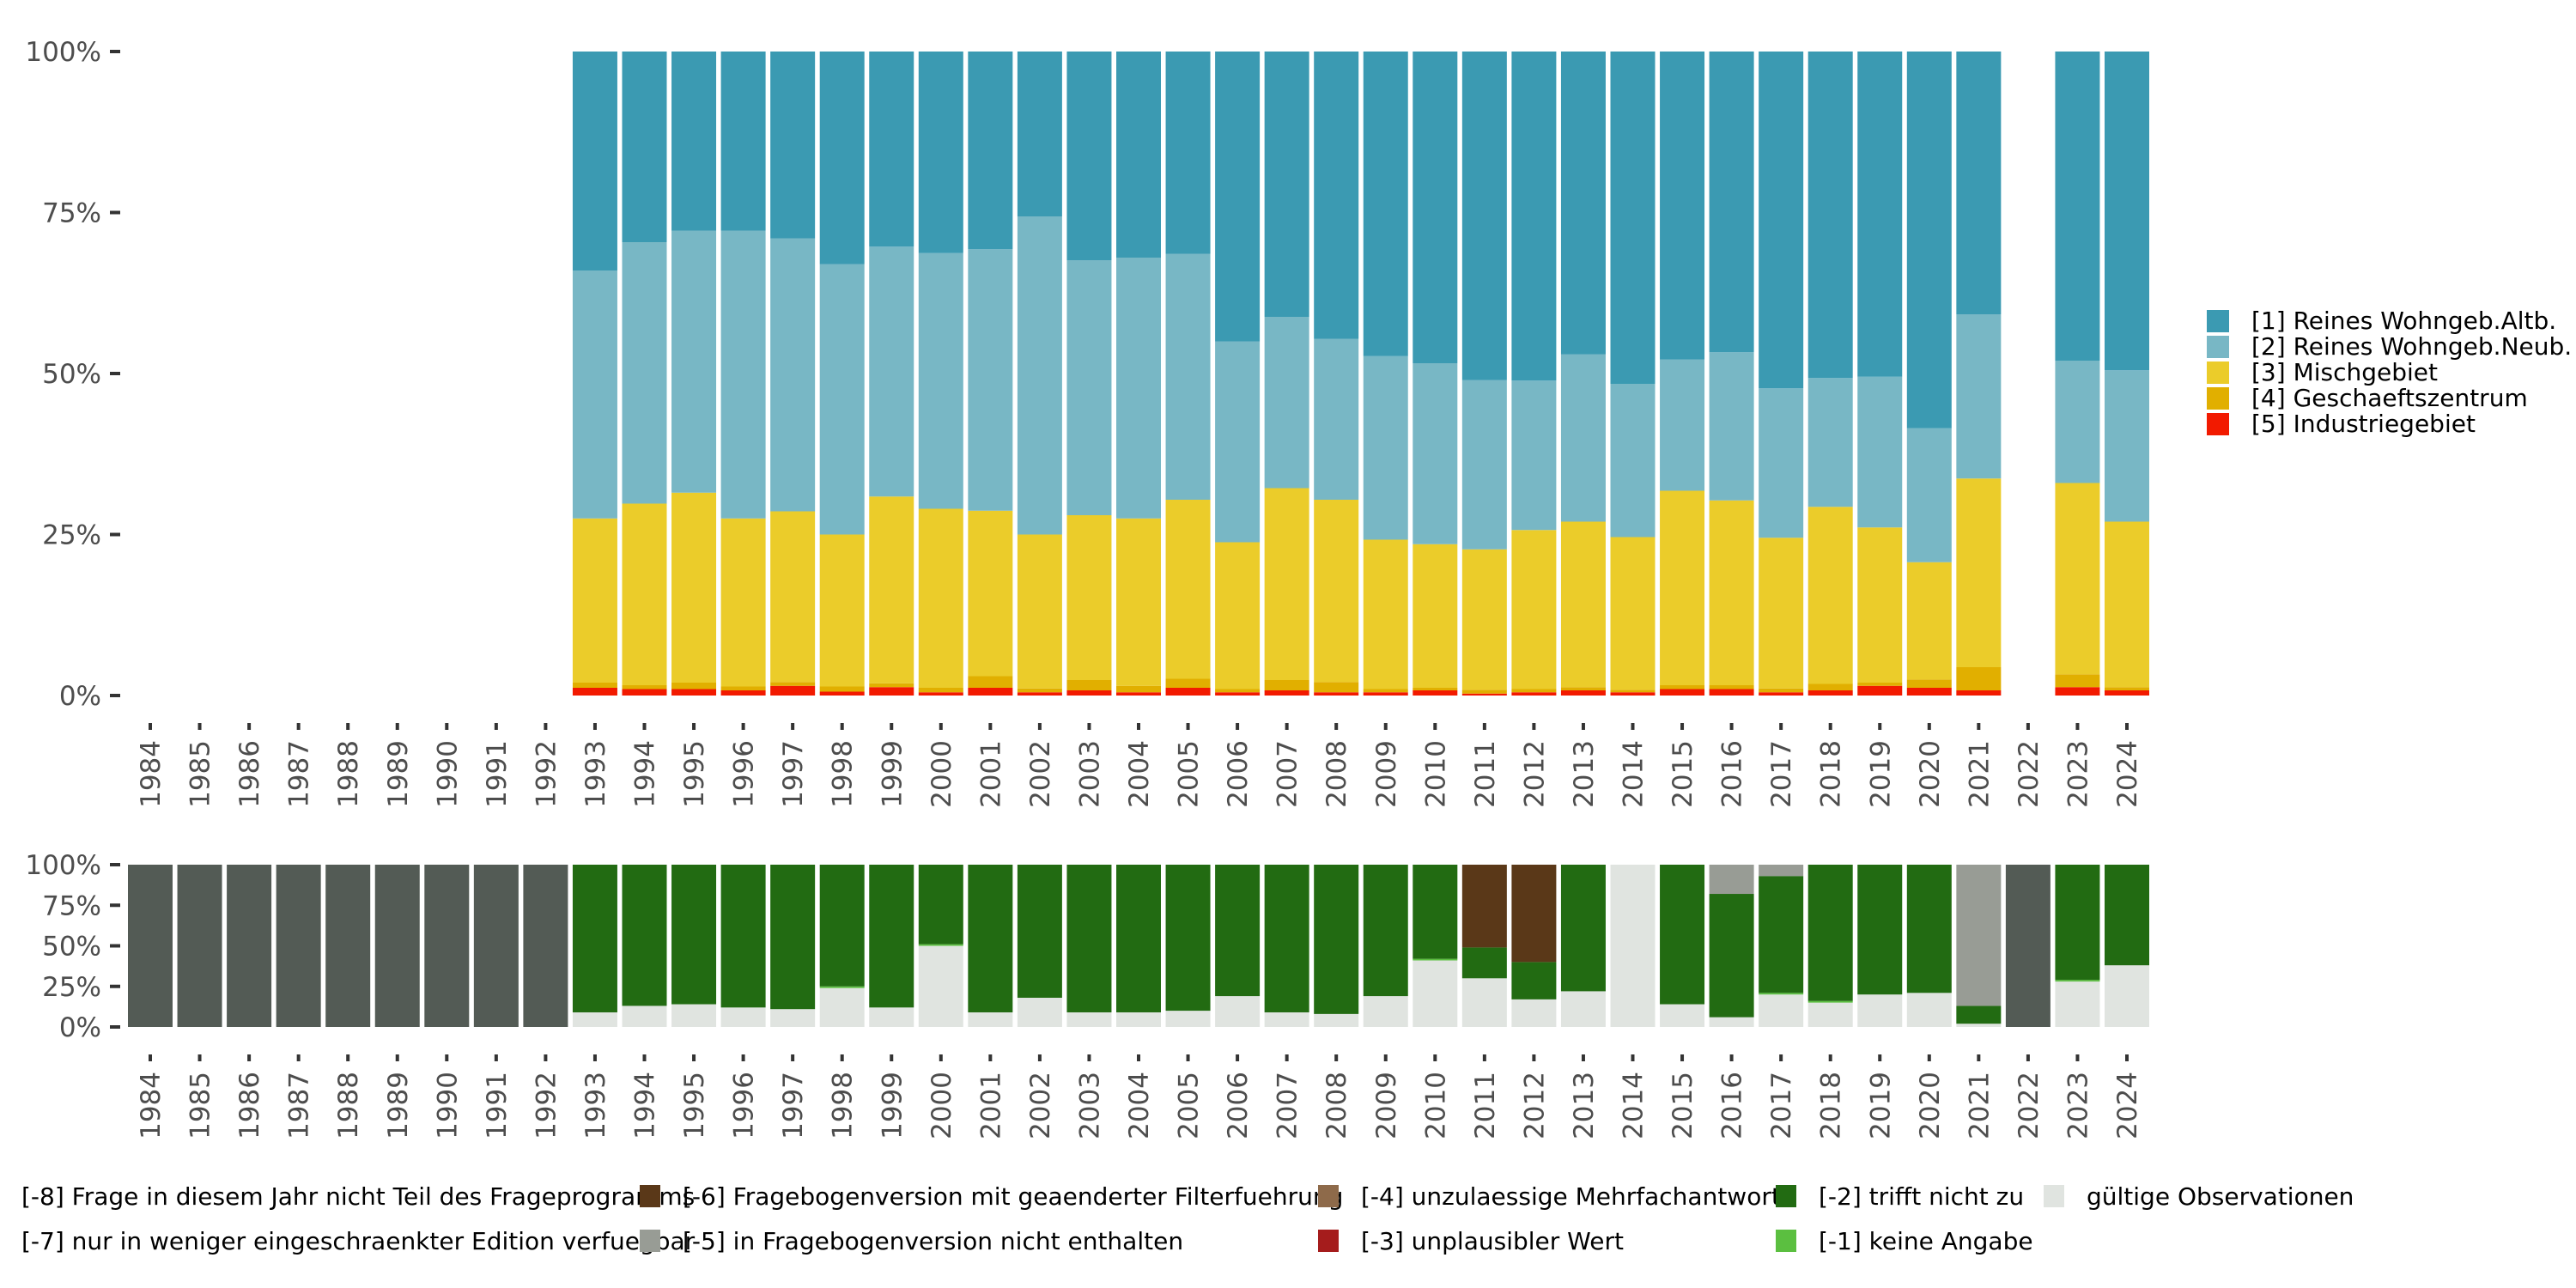  Describe the element at coordinates (1634, 1105) in the screenshot. I see `x-tick-label: 2014` at that location.